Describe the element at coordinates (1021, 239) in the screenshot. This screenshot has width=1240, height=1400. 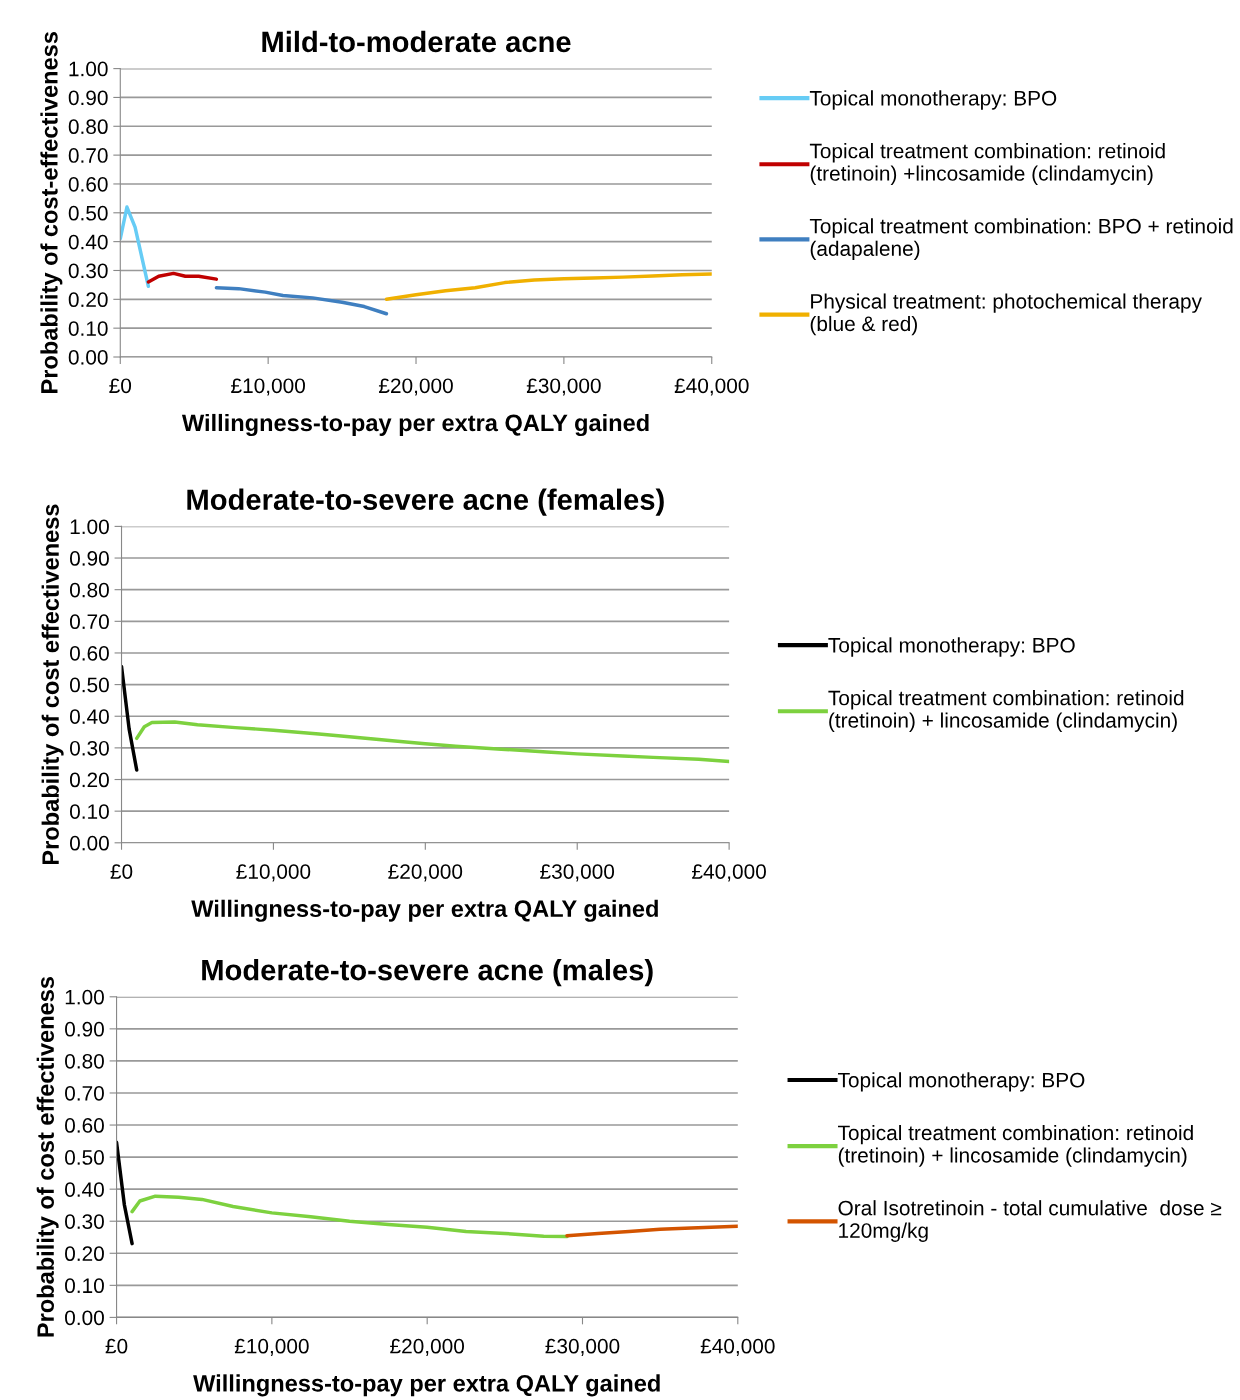
I see `legend-label: Topical treatment combination: BPO + retinoid (adapalene)` at that location.